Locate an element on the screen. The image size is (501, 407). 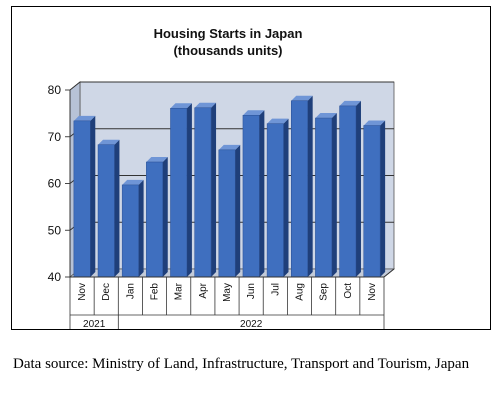
y-tick-label: 70 is located at coordinates (55, 137).